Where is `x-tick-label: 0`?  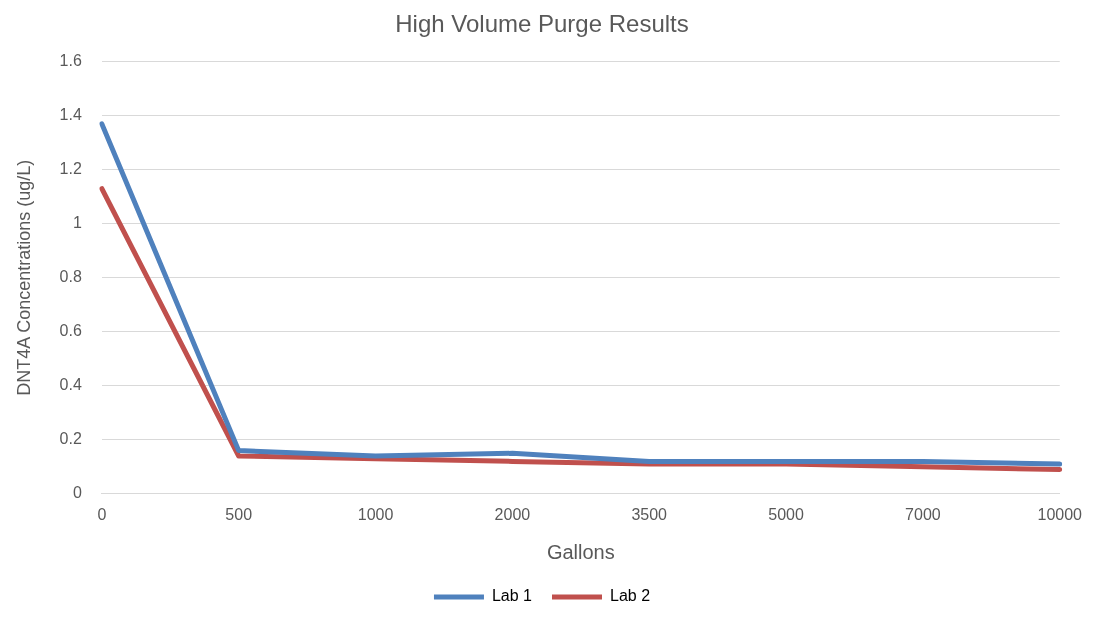 x-tick-label: 0 is located at coordinates (102, 514).